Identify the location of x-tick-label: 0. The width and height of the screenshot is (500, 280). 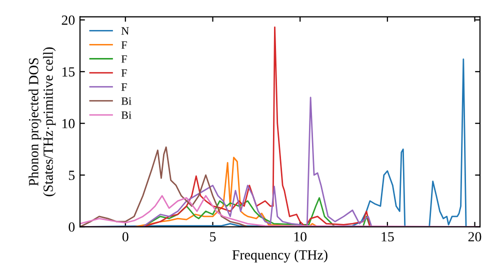
(125, 237).